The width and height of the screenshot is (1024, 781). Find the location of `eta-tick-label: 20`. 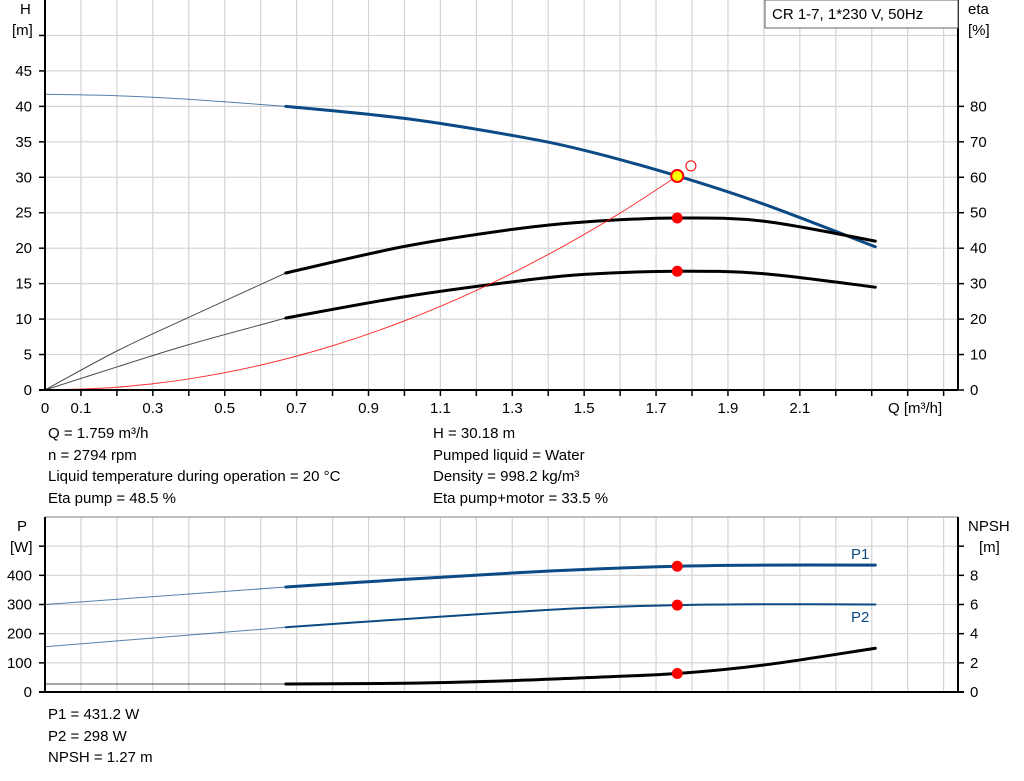

eta-tick-label: 20 is located at coordinates (978, 319).